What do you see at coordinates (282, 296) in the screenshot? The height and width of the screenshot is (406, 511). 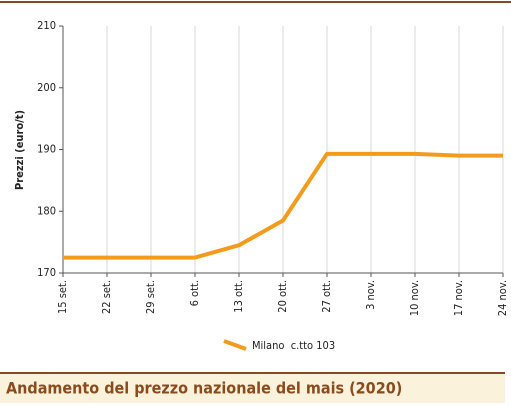 I see `x-tick-label: 20 ott.` at bounding box center [282, 296].